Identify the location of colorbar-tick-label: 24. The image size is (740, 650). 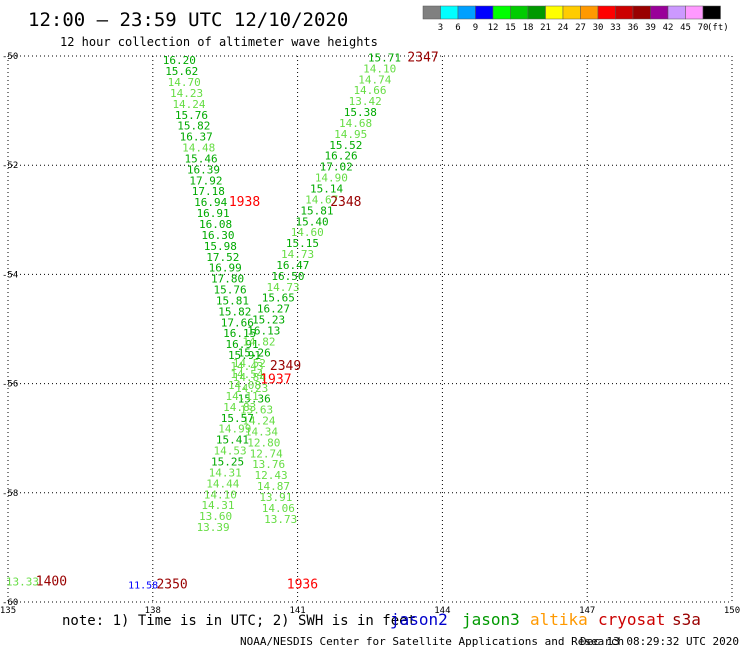
(563, 28).